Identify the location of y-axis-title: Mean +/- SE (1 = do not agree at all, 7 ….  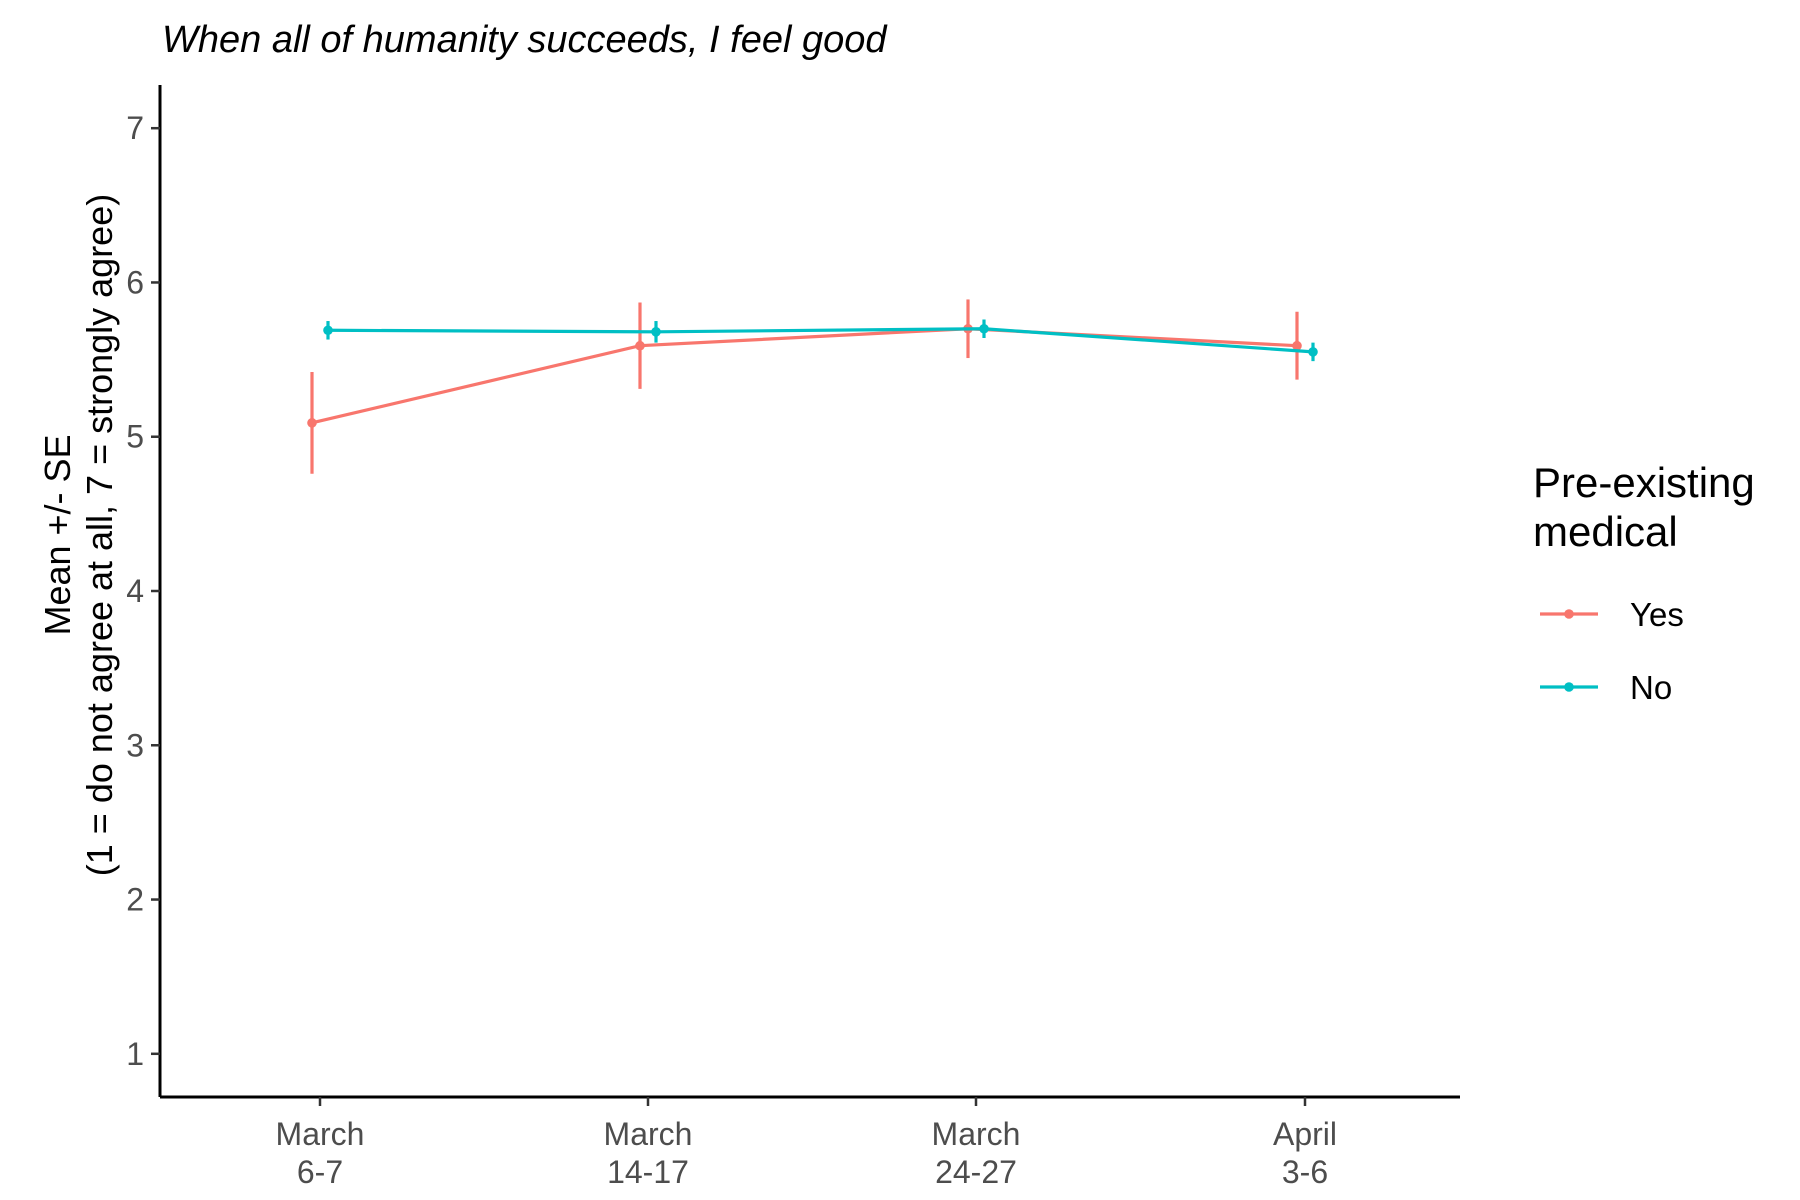
(78, 535).